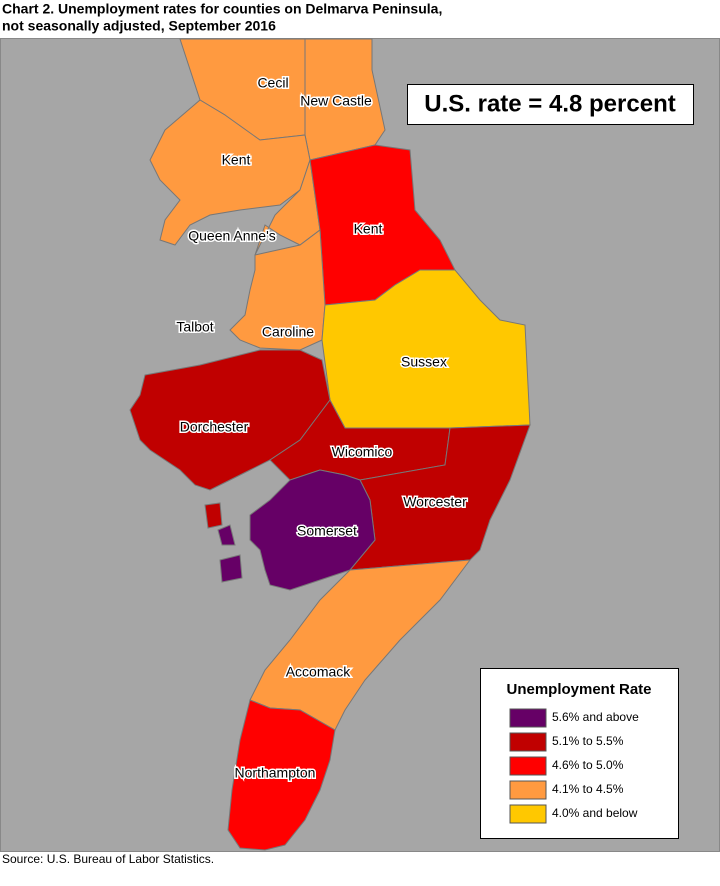 The width and height of the screenshot is (720, 886). Describe the element at coordinates (272, 83) in the screenshot. I see `county-label: Cecil` at that location.